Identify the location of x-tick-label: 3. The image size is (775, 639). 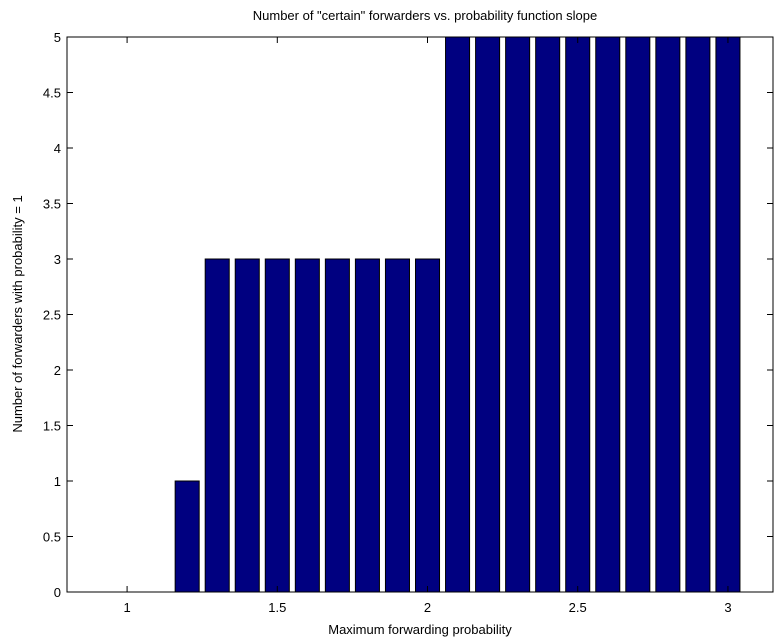
(727, 607).